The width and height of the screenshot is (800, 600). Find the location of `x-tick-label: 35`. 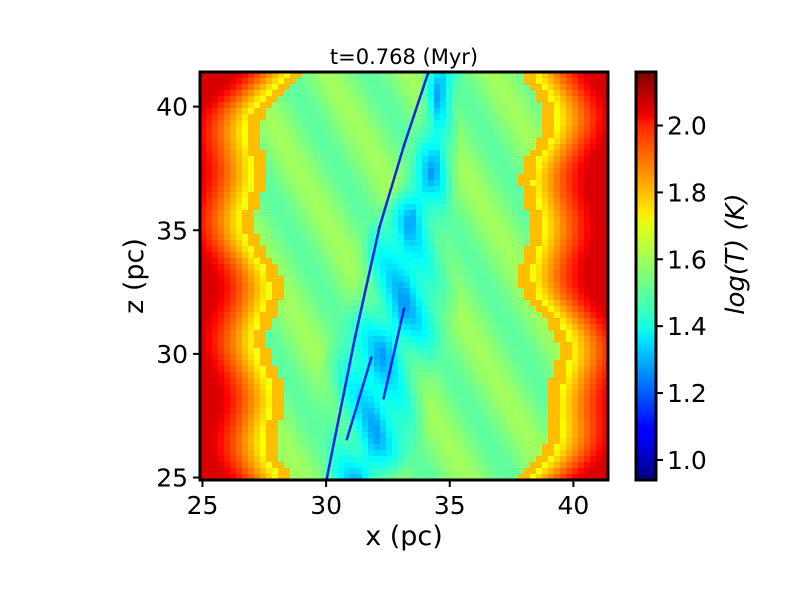

x-tick-label: 35 is located at coordinates (450, 505).